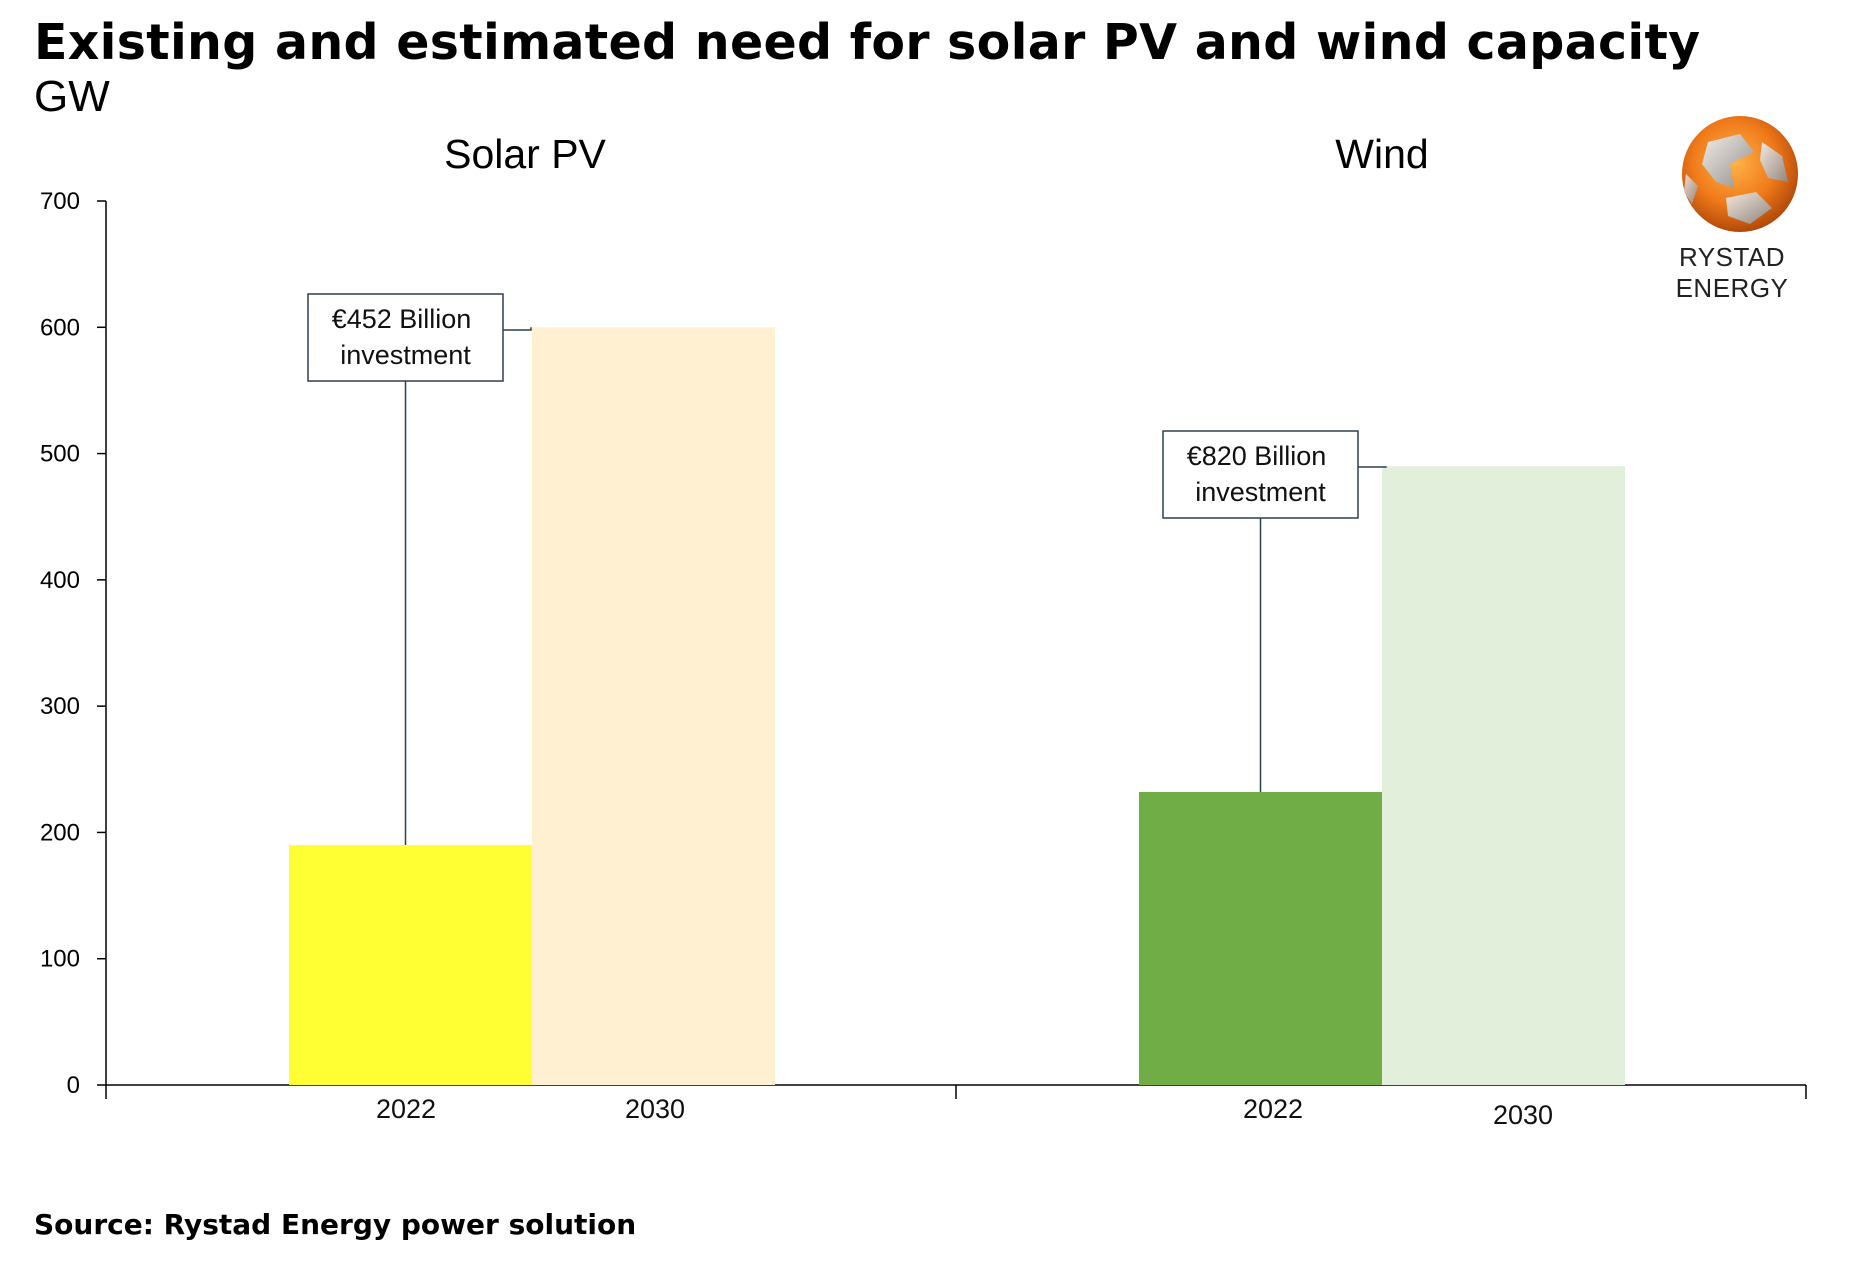 The width and height of the screenshot is (1856, 1262). What do you see at coordinates (60, 580) in the screenshot?
I see `y-tick-label: 400` at bounding box center [60, 580].